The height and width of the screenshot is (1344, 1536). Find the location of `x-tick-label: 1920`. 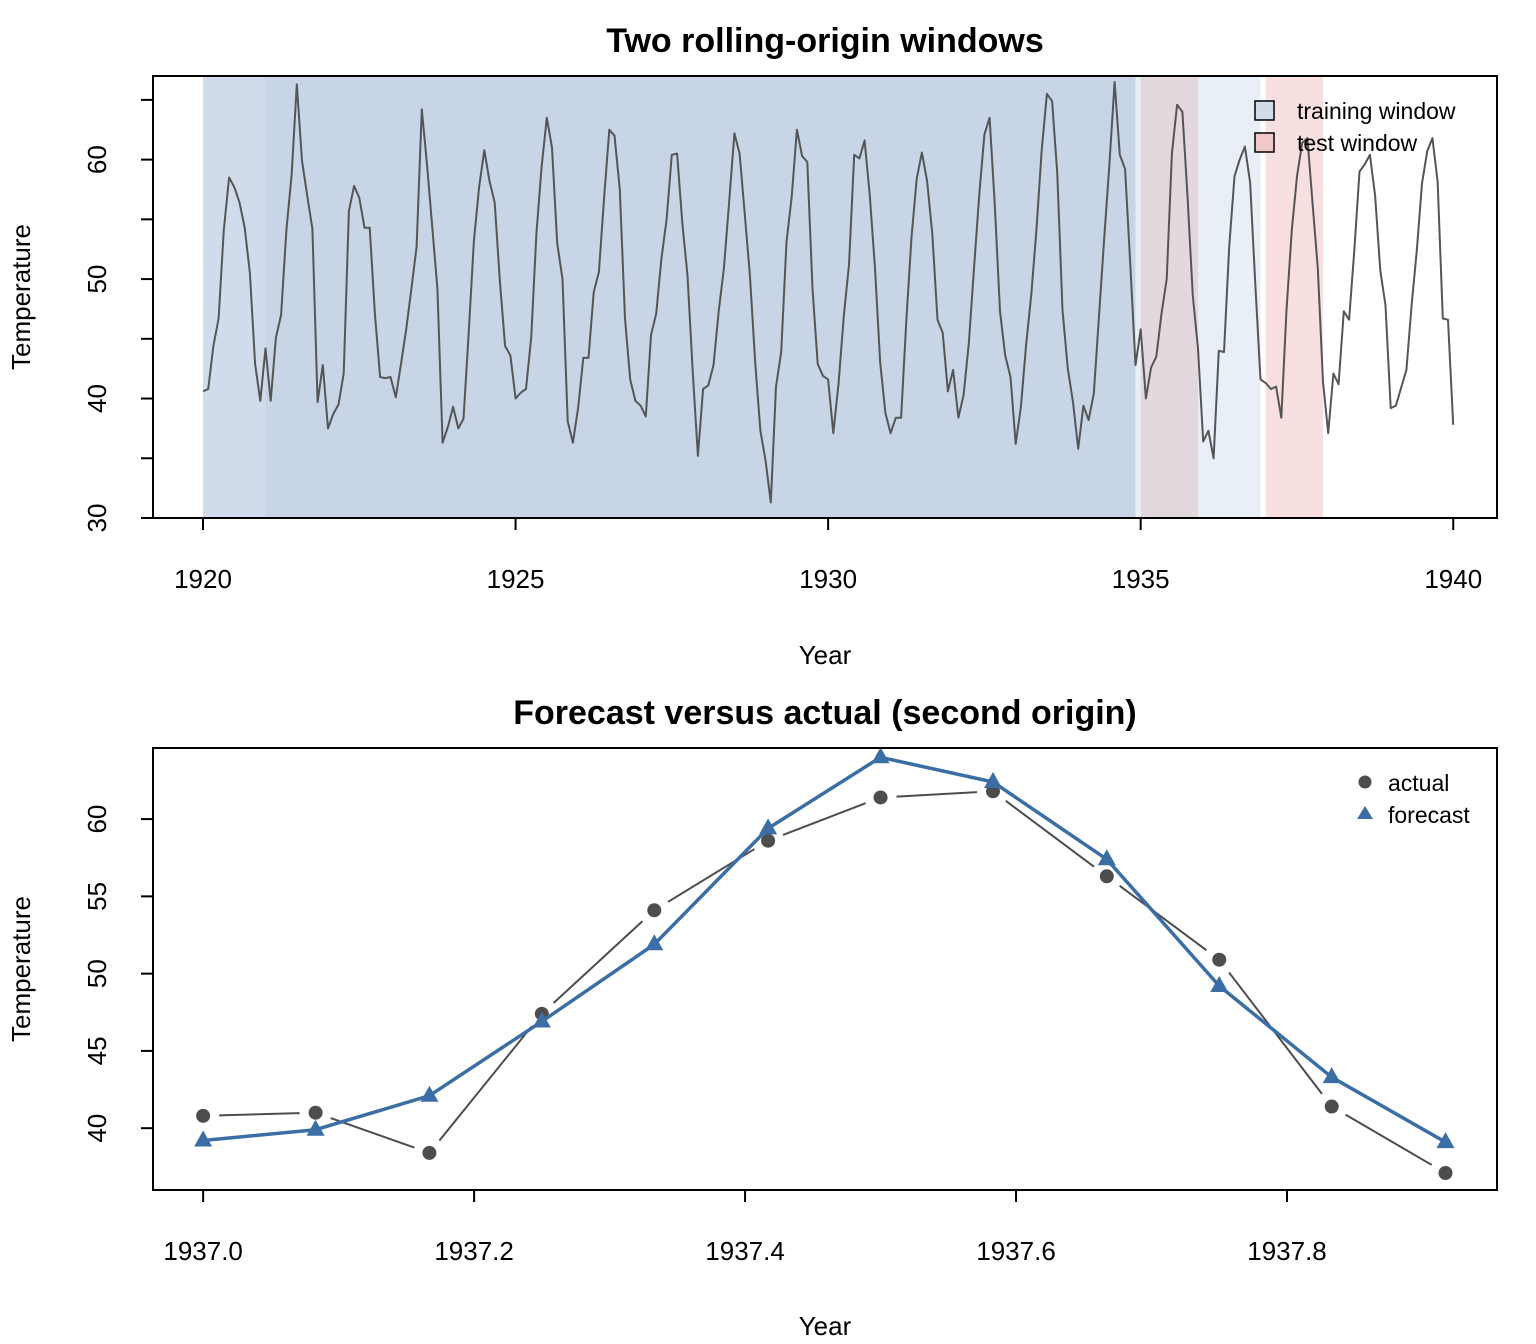

x-tick-label: 1920 is located at coordinates (203, 579).